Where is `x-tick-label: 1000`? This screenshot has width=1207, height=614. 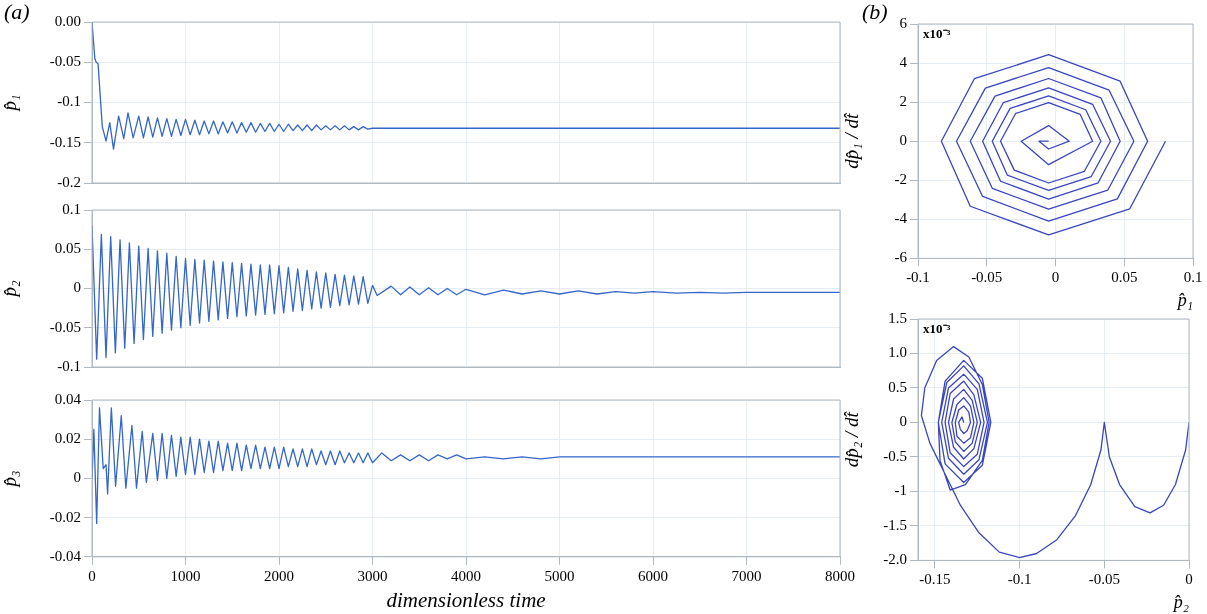
x-tick-label: 1000 is located at coordinates (185, 575).